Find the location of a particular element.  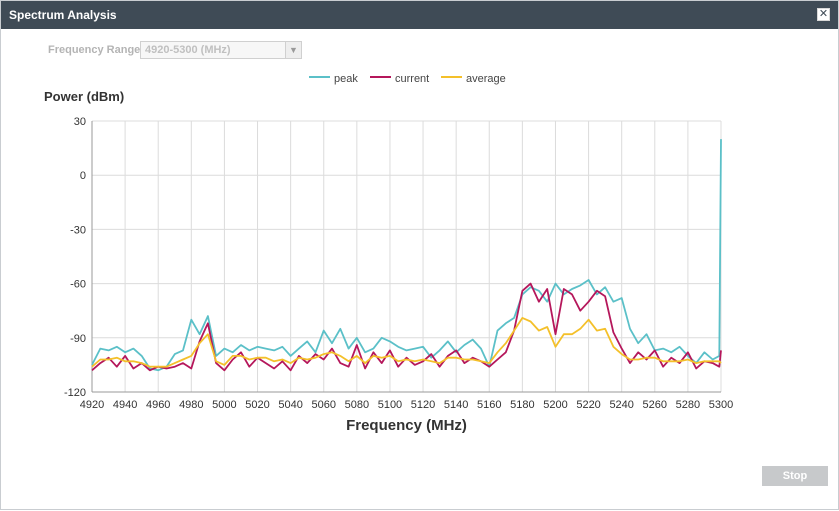

y-tick-label: 30 is located at coordinates (80, 122).